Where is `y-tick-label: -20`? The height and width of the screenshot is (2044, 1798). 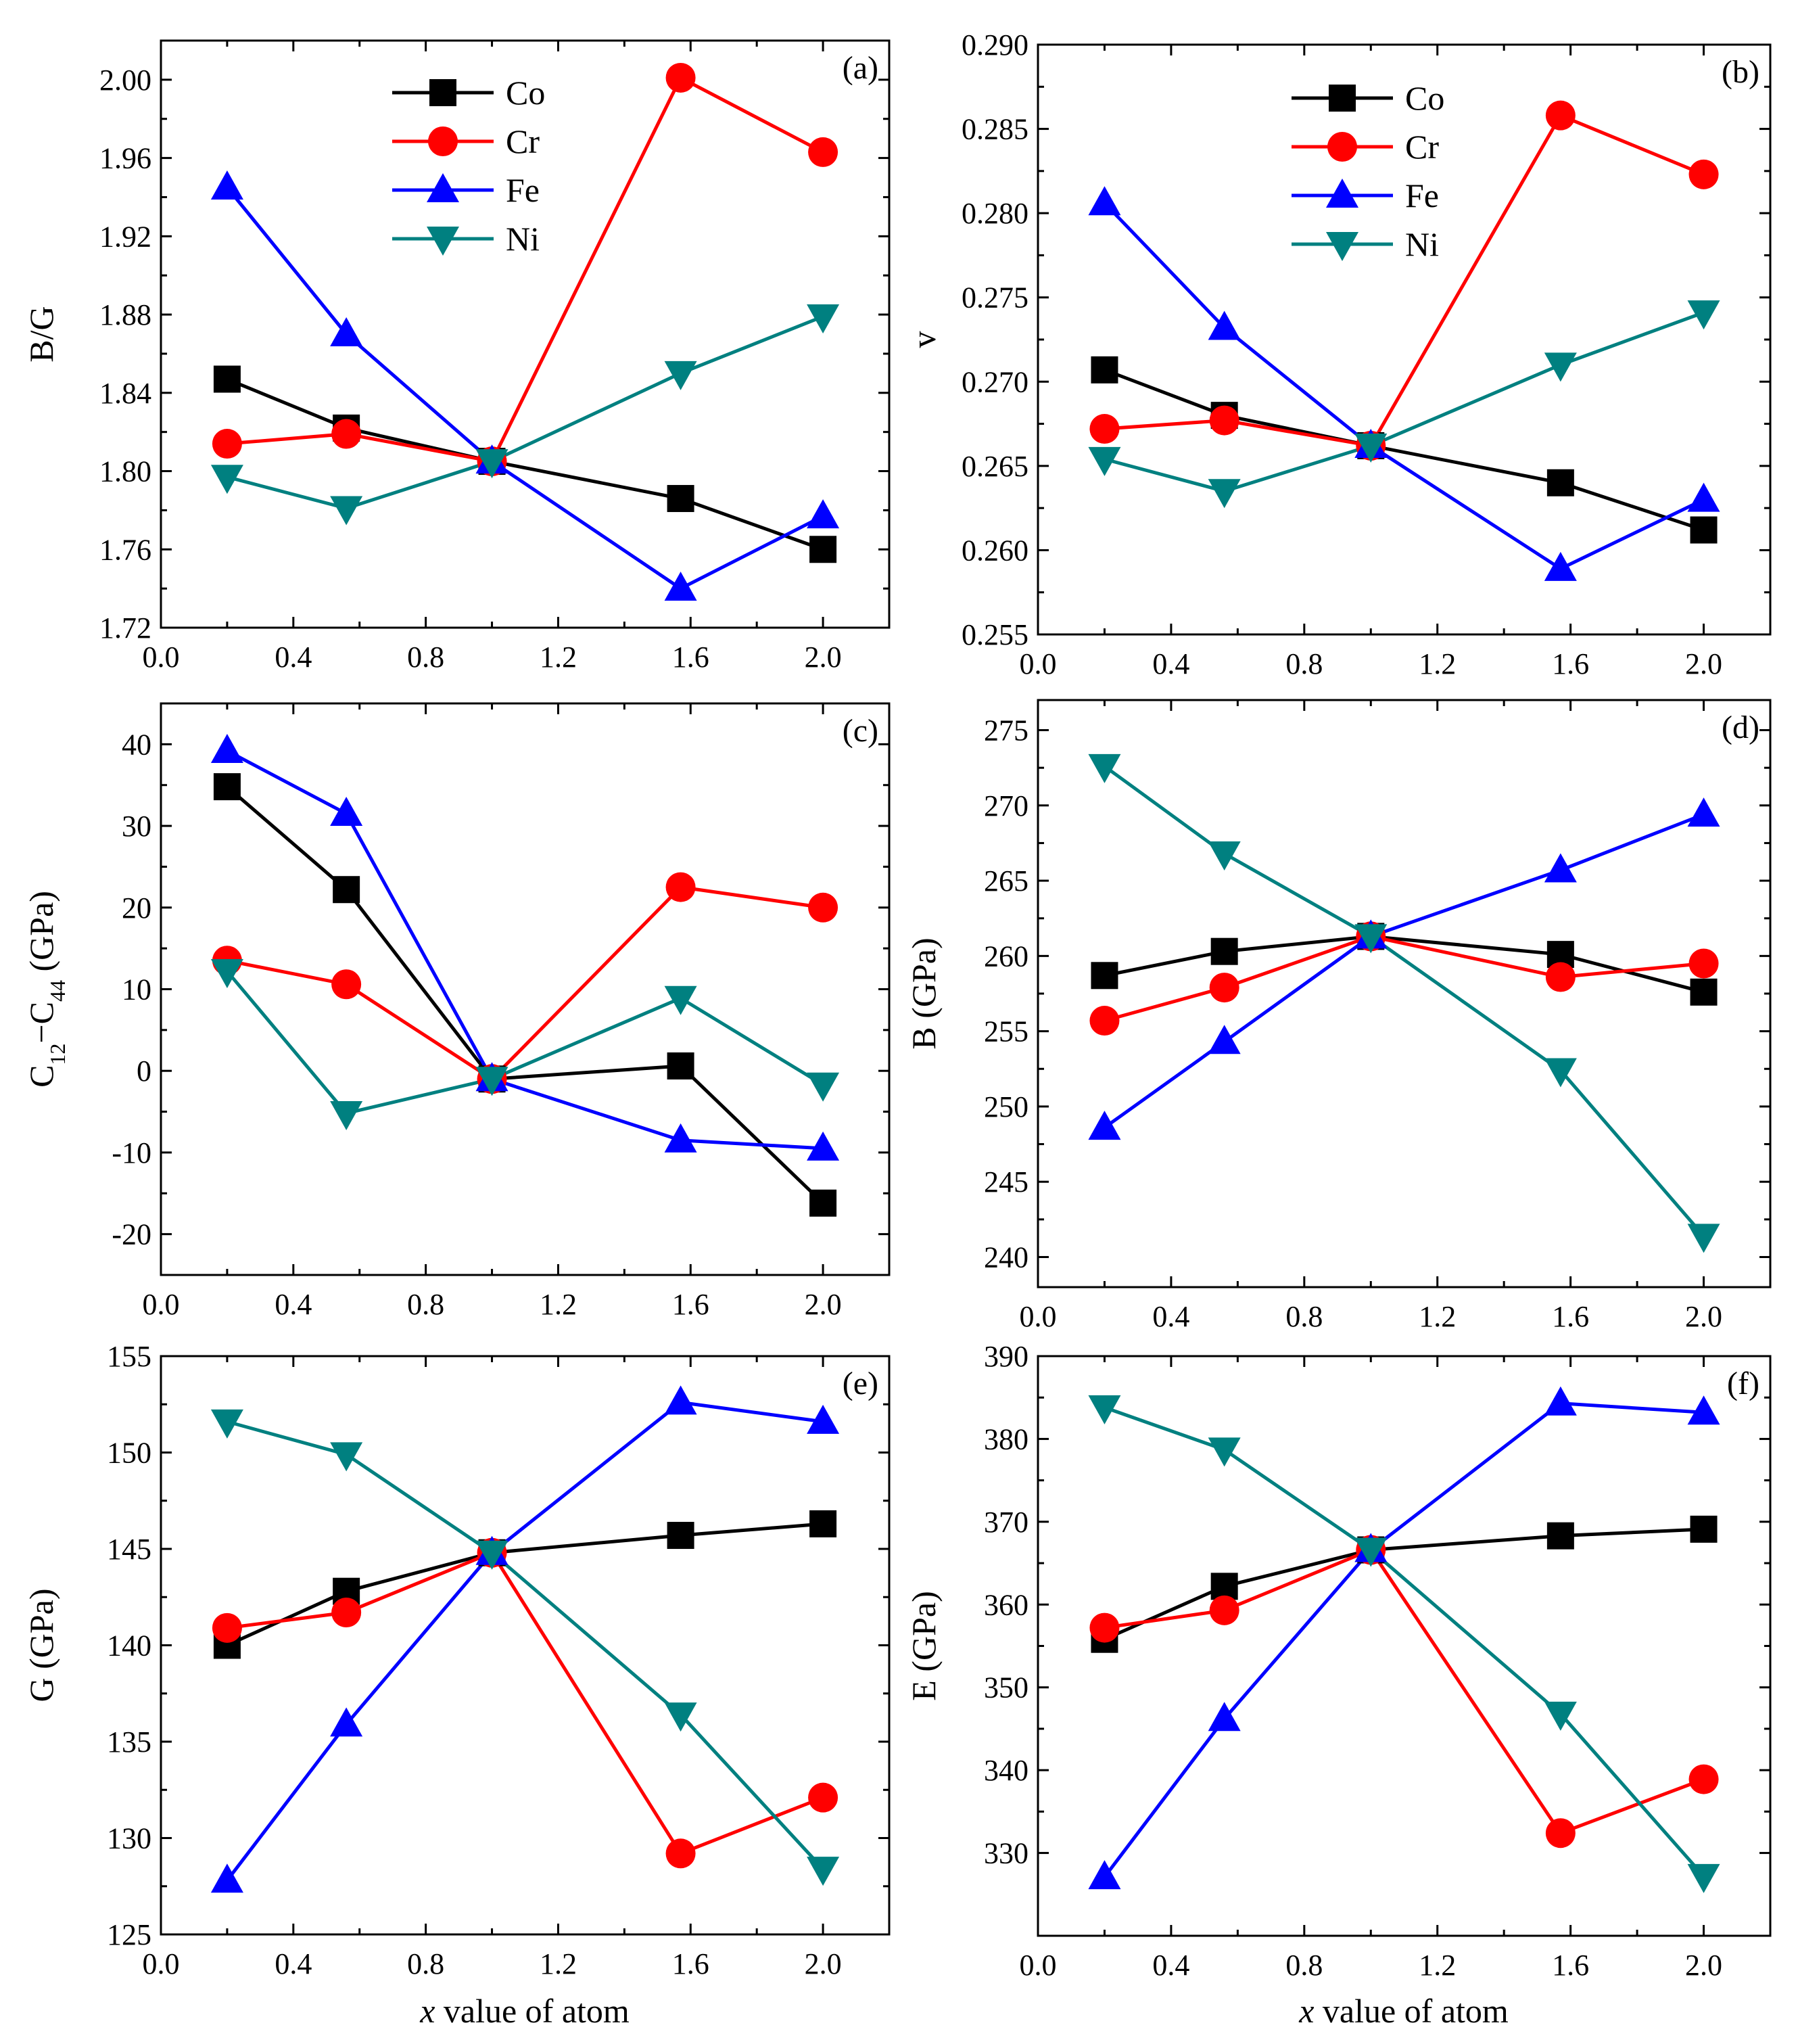 y-tick-label: -20 is located at coordinates (132, 1234).